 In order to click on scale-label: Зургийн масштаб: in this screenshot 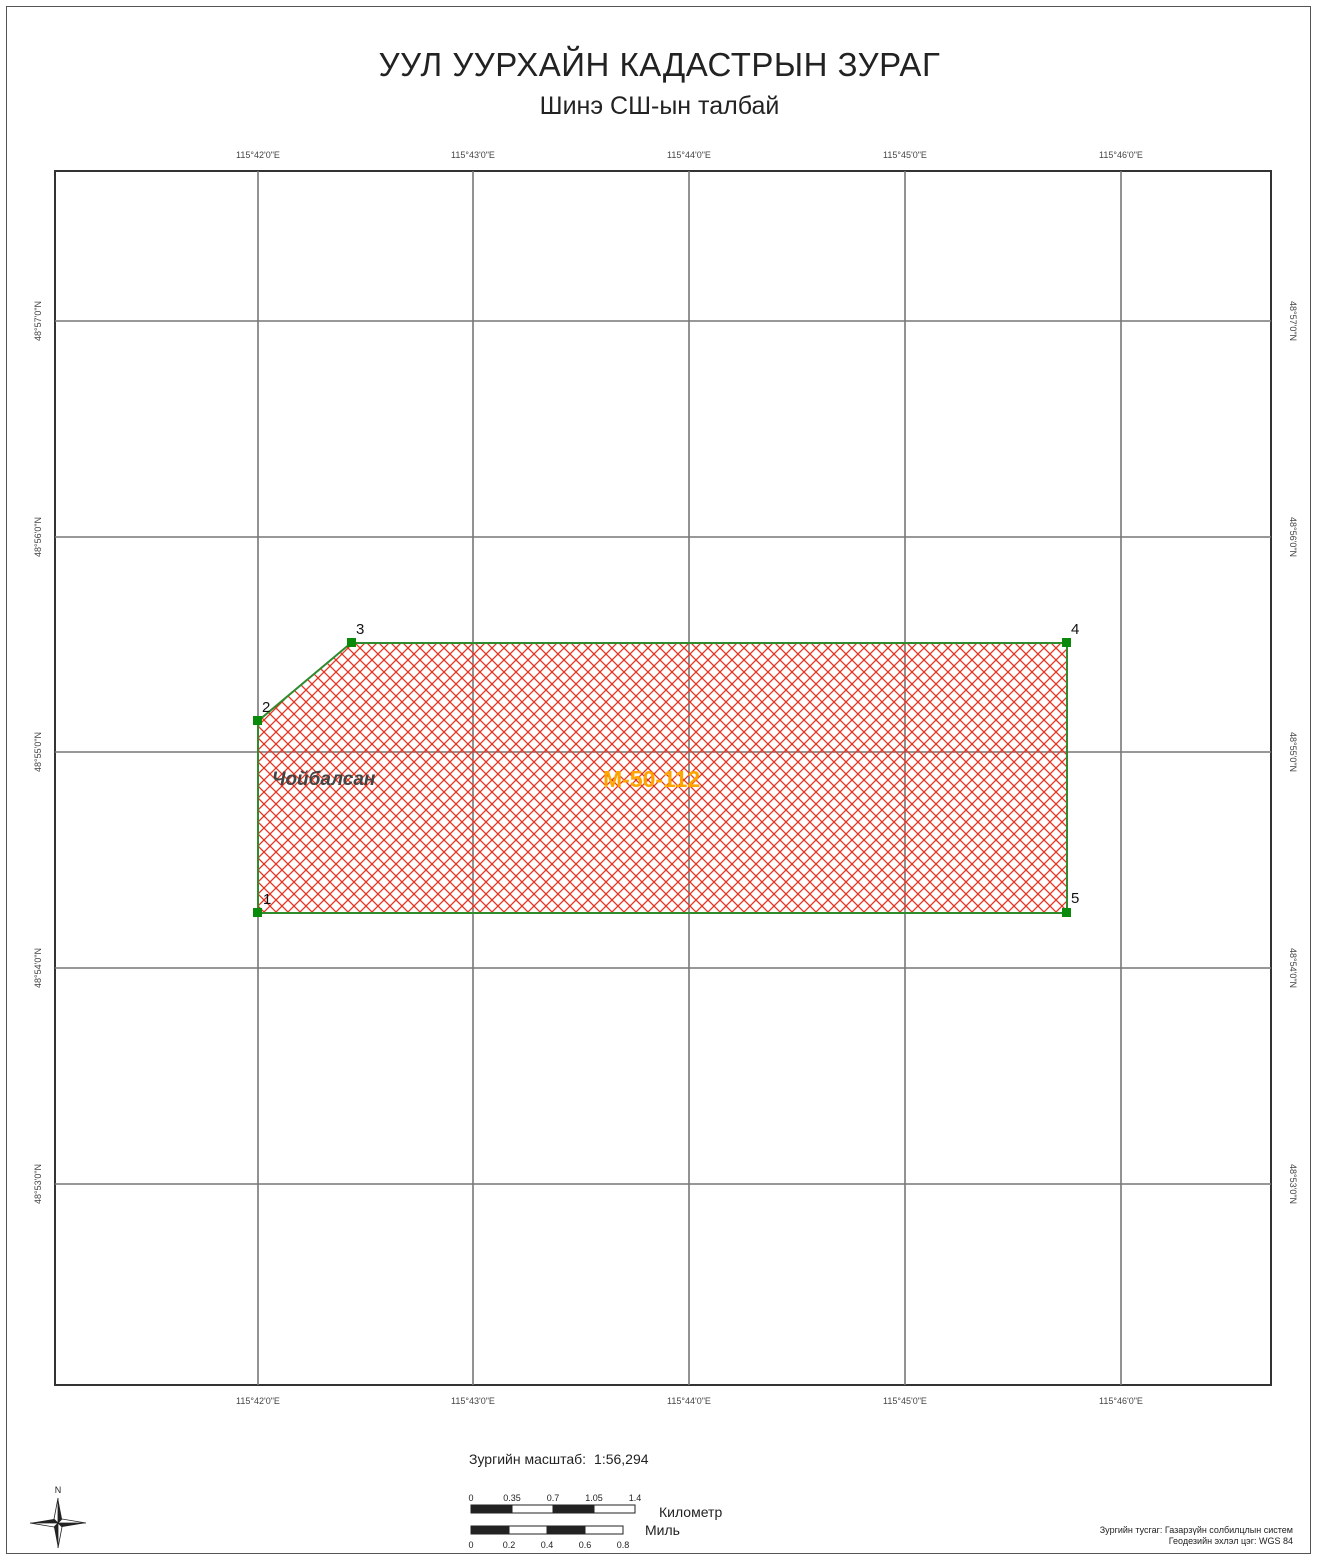, I will do `click(528, 1459)`.